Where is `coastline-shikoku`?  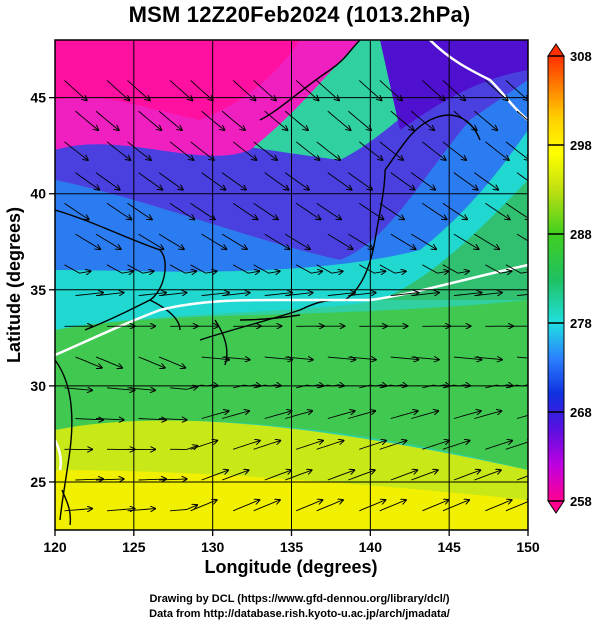
coastline-shikoku is located at coordinates (270, 317).